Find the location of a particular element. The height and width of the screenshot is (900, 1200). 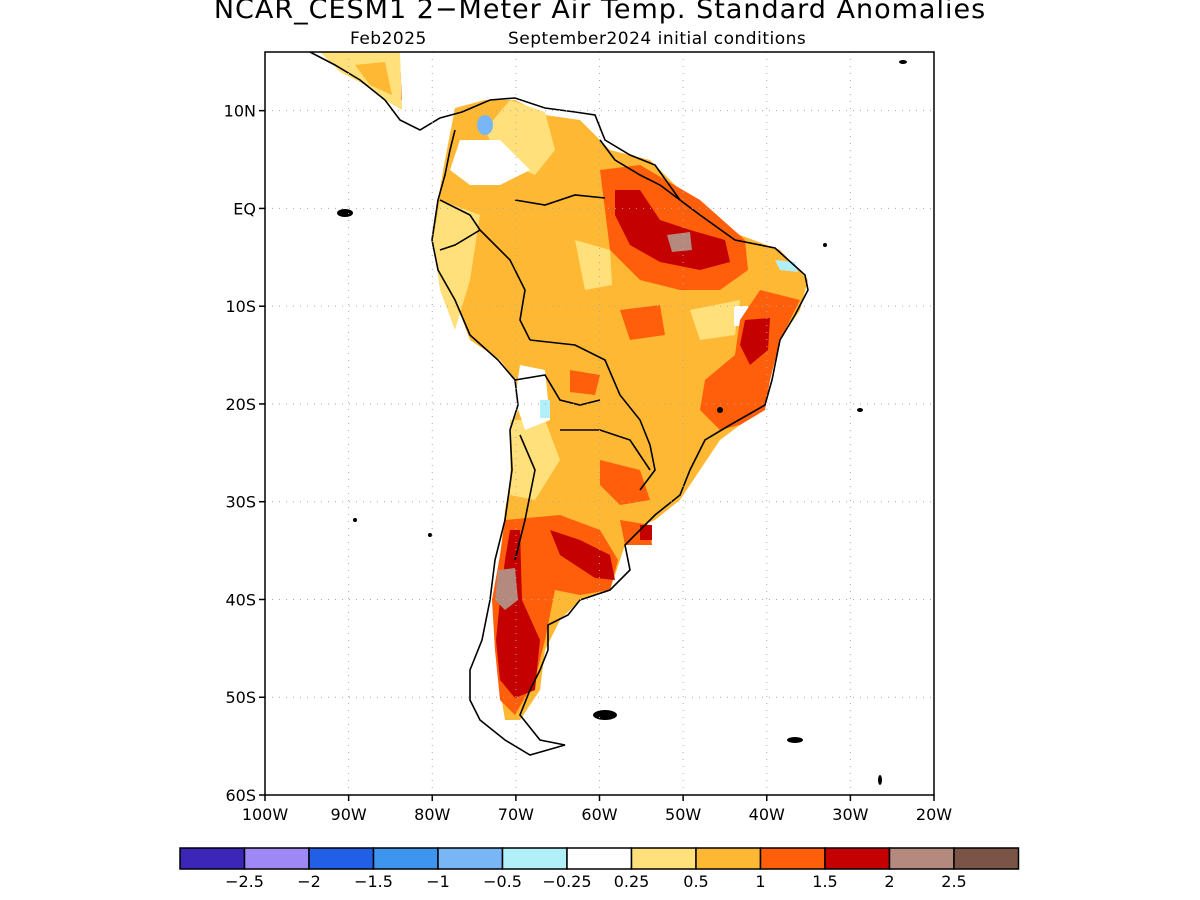

forecast-month: Feb2025 is located at coordinates (388, 39).